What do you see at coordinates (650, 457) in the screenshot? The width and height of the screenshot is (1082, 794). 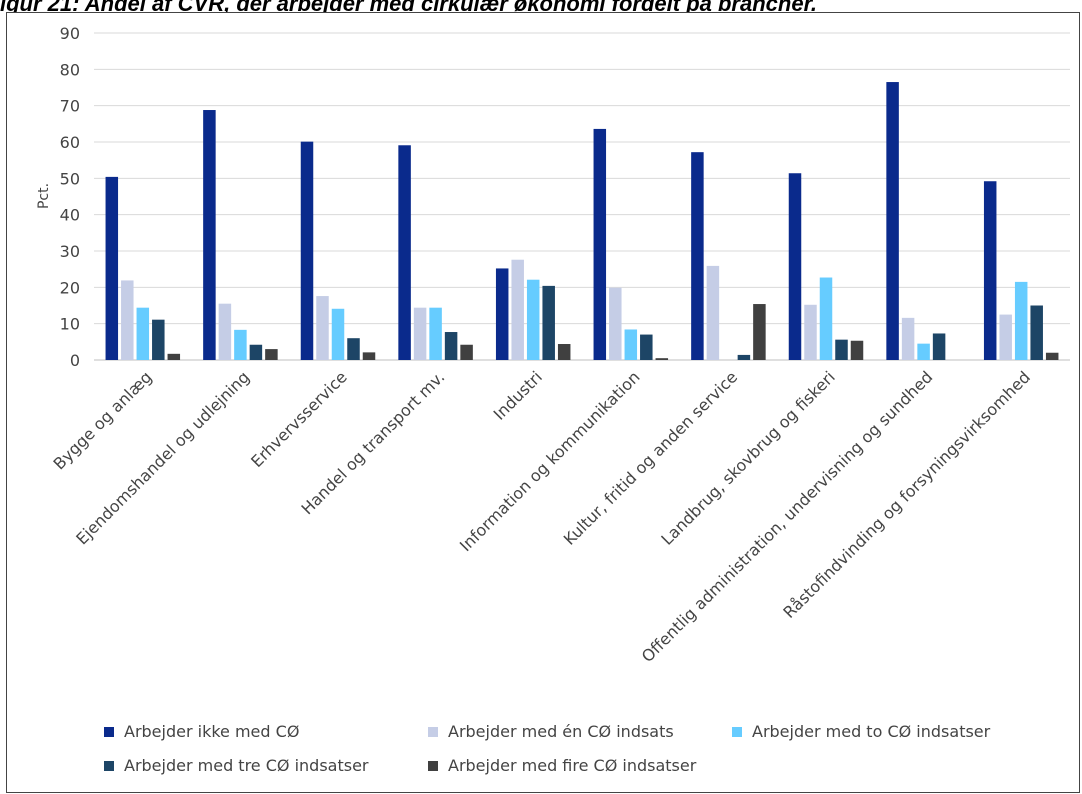 I see `x-tick-label: Kultur, fritid og anden service` at bounding box center [650, 457].